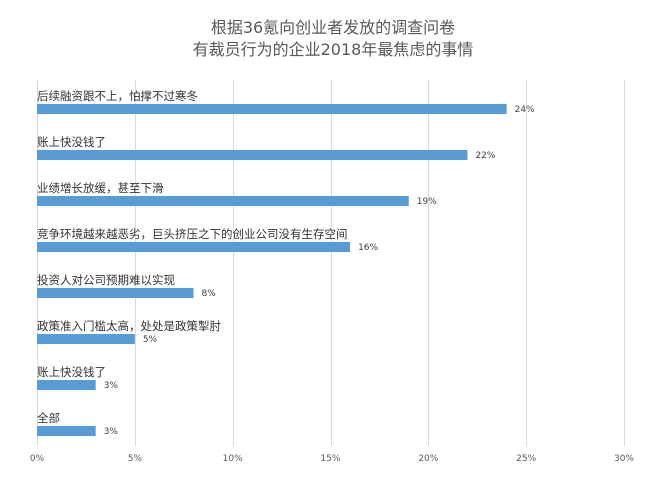  What do you see at coordinates (117, 96) in the screenshot?
I see `category-label: 后续融资跟不上，怕撑不过寒冬` at bounding box center [117, 96].